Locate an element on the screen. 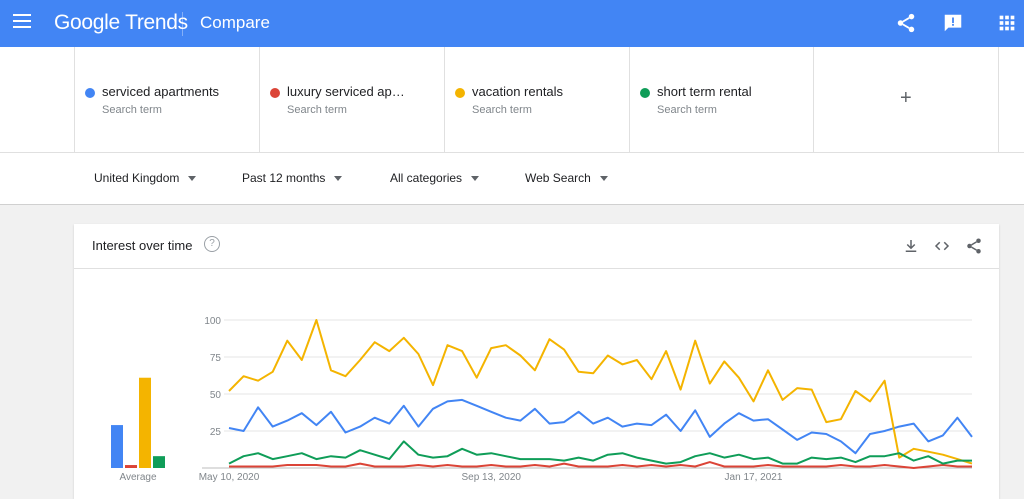  add-comparison-button: + is located at coordinates (906, 99).